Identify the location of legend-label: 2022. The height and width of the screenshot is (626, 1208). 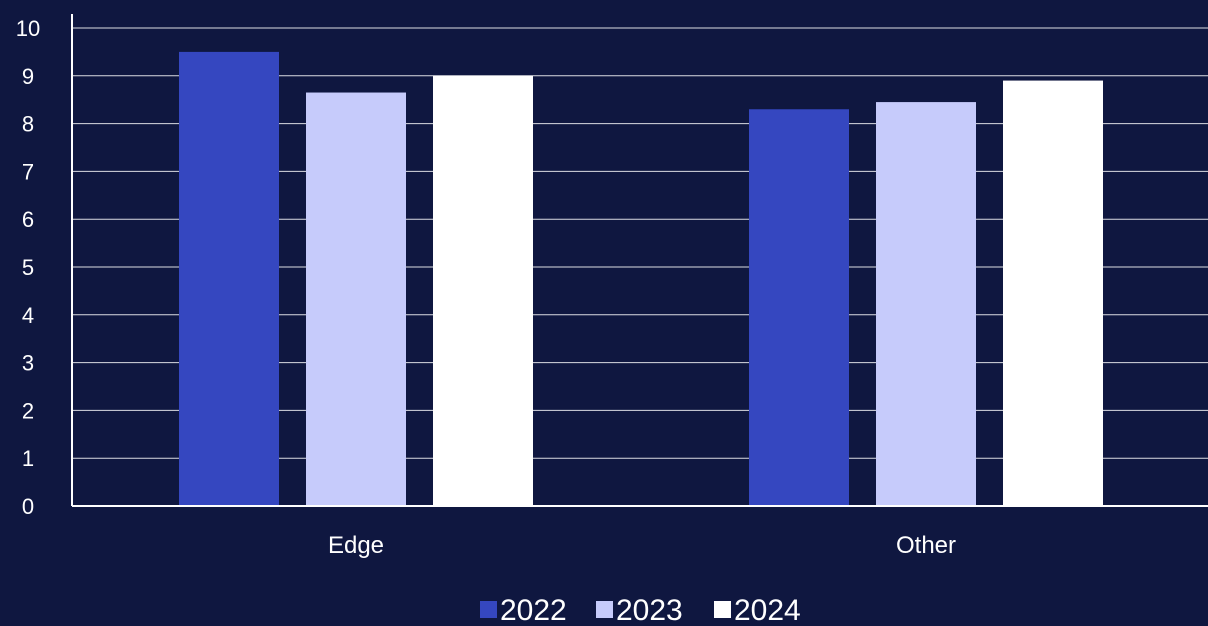
(533, 610).